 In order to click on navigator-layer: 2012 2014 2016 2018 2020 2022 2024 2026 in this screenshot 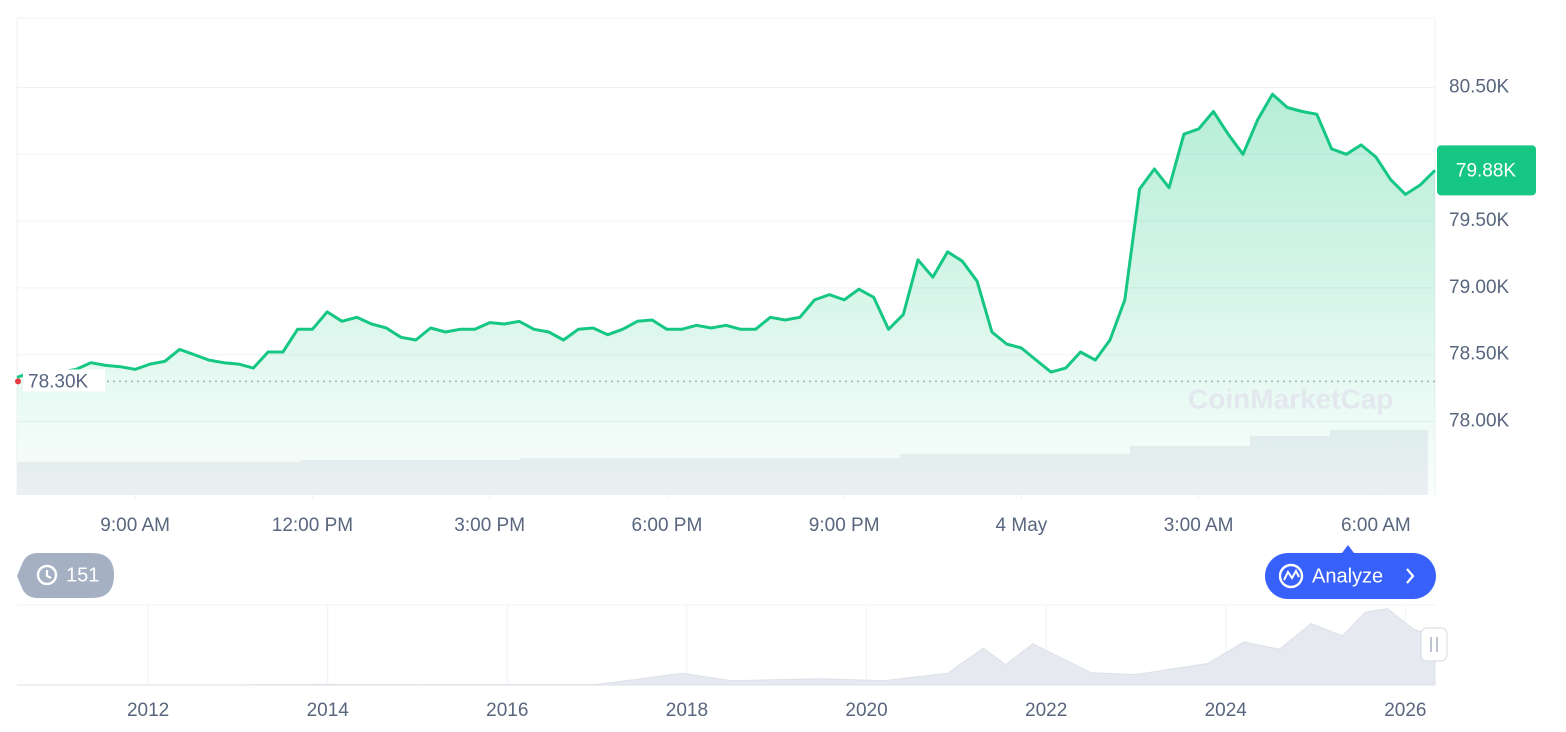, I will do `click(726, 662)`.